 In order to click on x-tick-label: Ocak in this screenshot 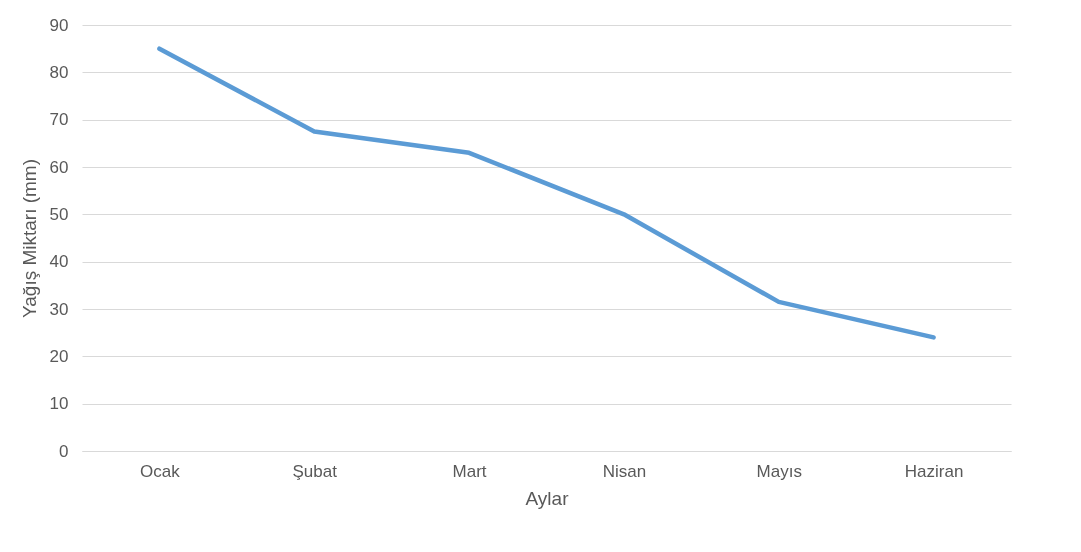, I will do `click(160, 471)`.